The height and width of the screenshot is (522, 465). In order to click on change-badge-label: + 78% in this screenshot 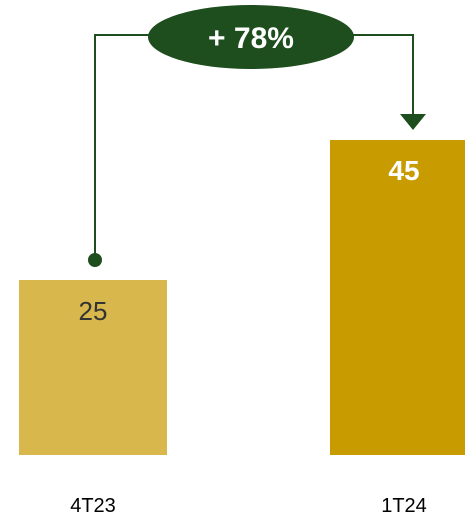, I will do `click(251, 38)`.